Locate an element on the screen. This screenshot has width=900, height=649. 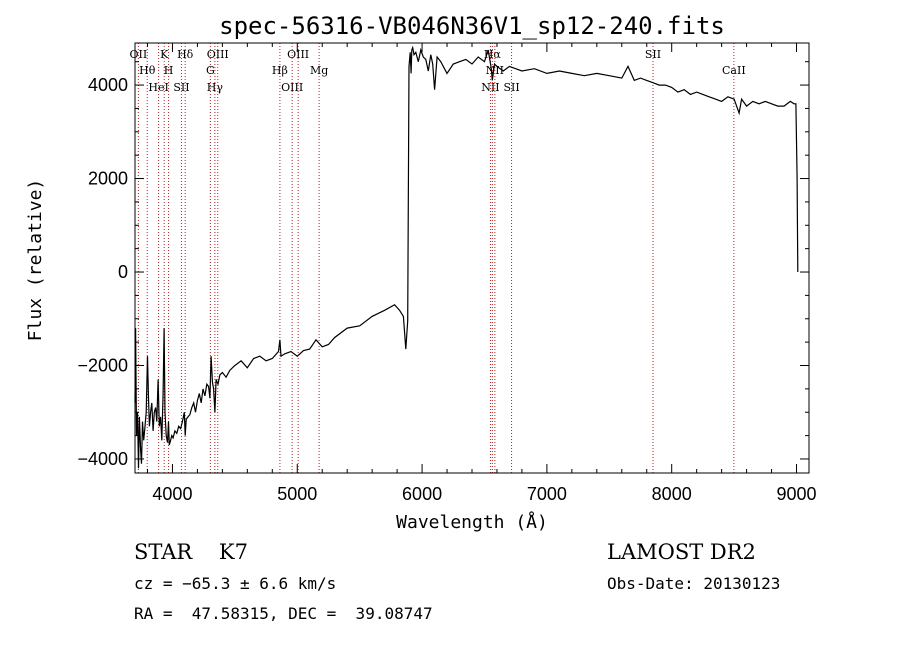
line-mark-label: OII is located at coordinates (139, 54).